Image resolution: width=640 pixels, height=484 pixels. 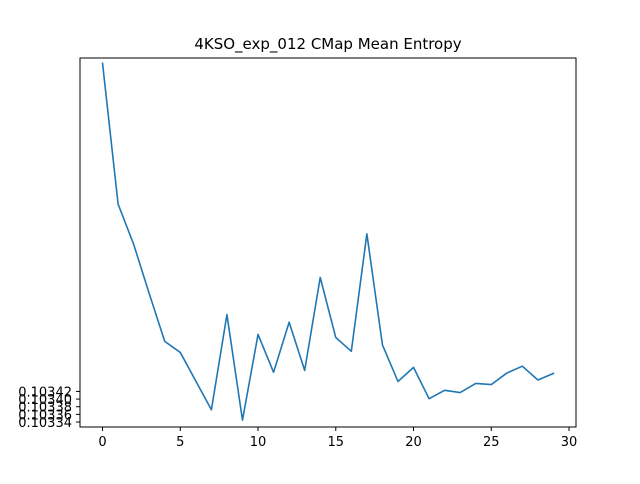 I want to click on x-tick-label: 10, so click(x=258, y=442).